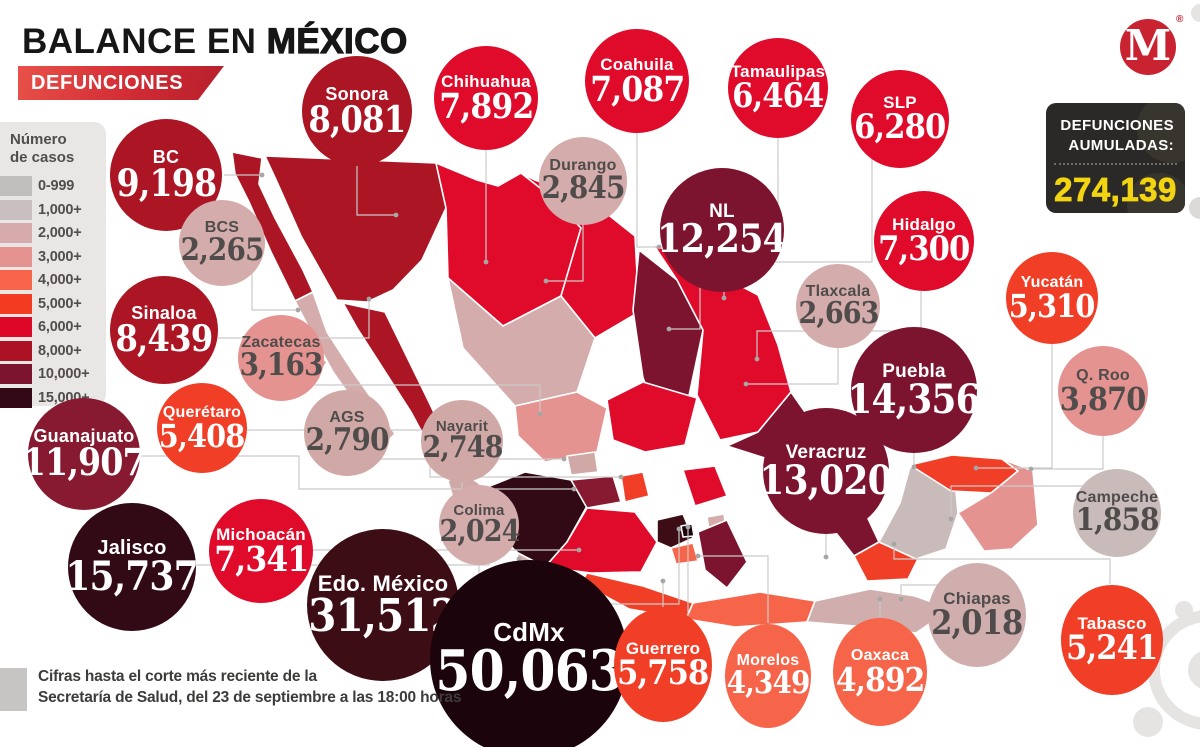 This screenshot has width=1200, height=747. Describe the element at coordinates (924, 225) in the screenshot. I see `state-name: Hidalgo` at that location.